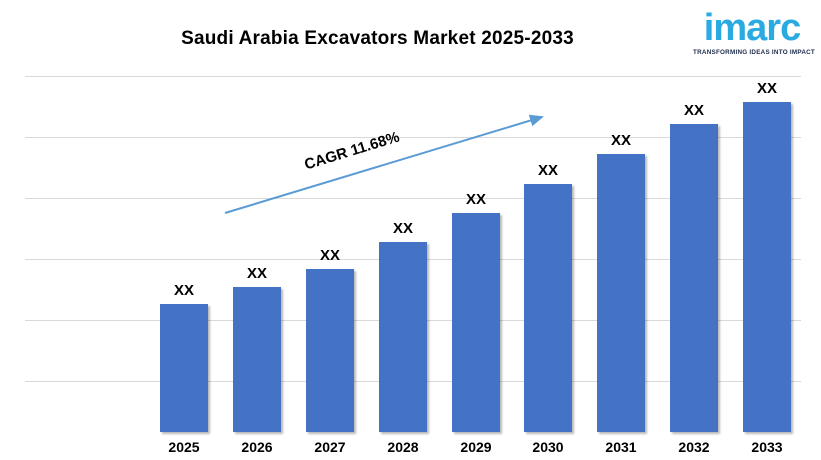 This screenshot has width=821, height=460. I want to click on bar-group-2033: XX 2033, so click(767, 267).